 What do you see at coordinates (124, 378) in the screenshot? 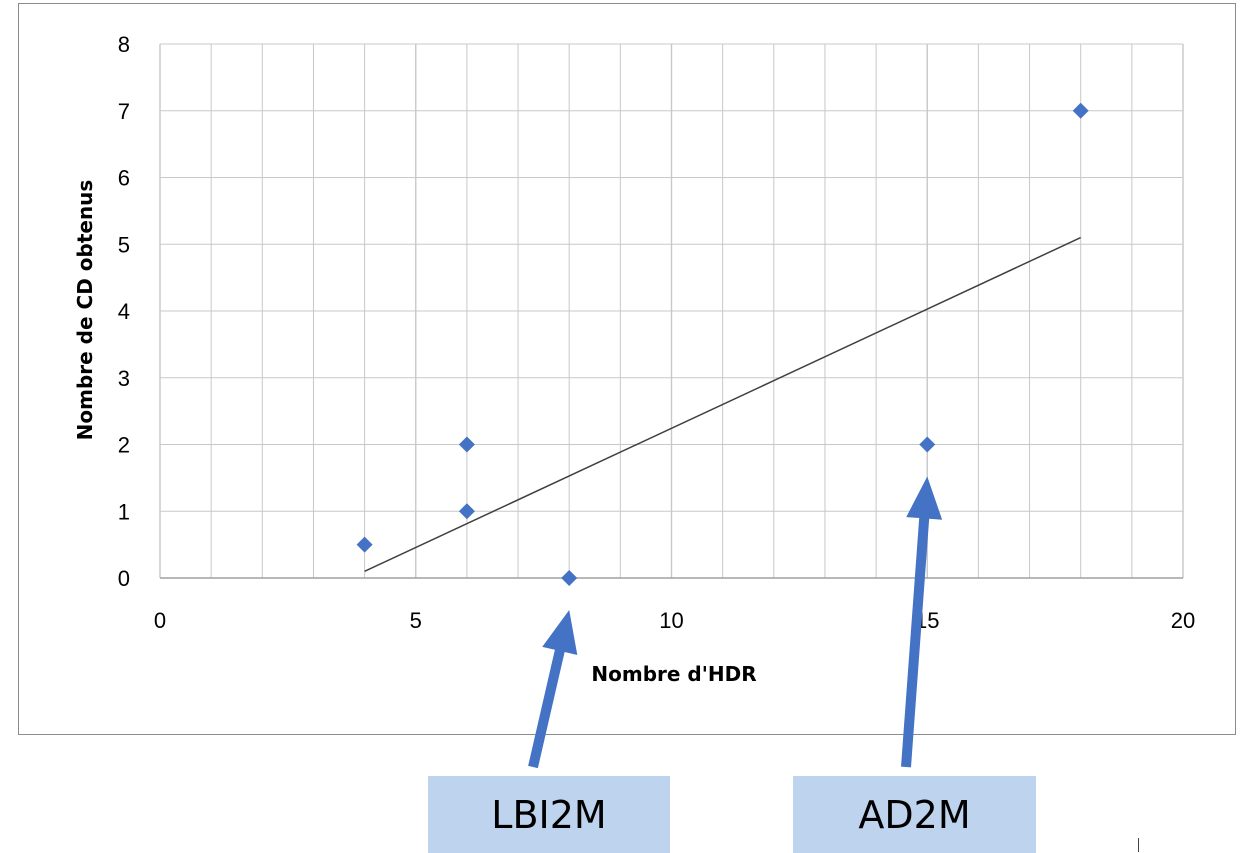
I see `y-tick-label: 3` at bounding box center [124, 378].